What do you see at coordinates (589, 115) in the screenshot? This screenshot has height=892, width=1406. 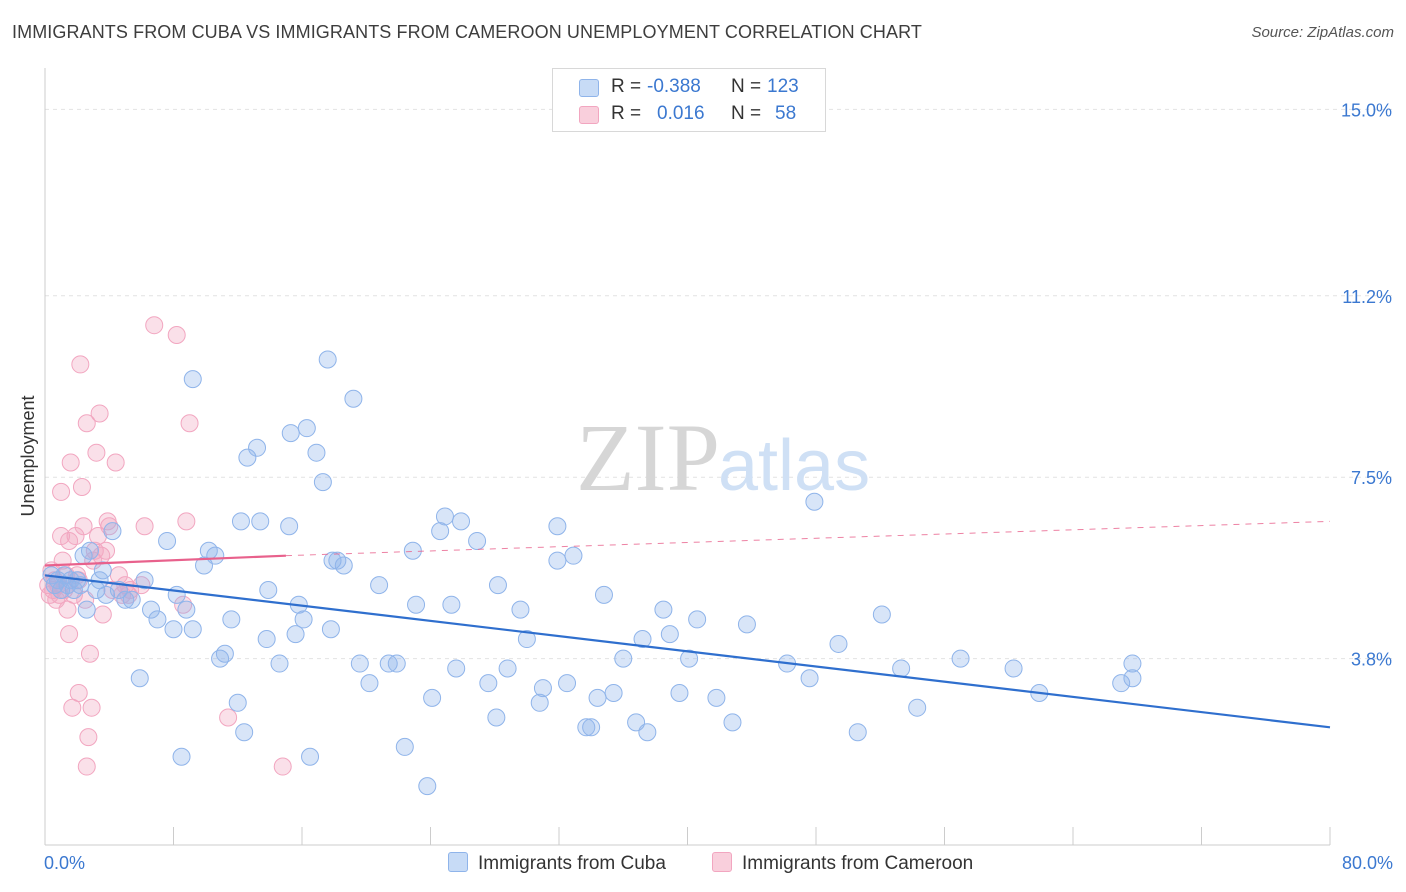 I see `legend-swatch-cameroon` at bounding box center [589, 115].